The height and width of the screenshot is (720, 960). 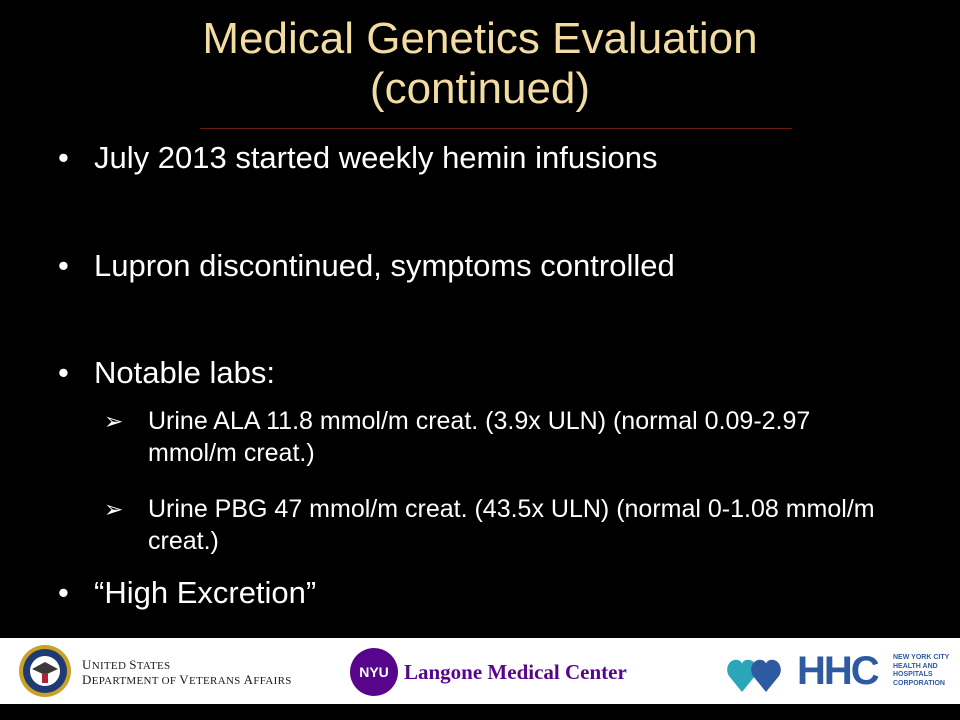 What do you see at coordinates (515, 672) in the screenshot?
I see `nyu-langone-wordmark: Langone Medical Center` at bounding box center [515, 672].